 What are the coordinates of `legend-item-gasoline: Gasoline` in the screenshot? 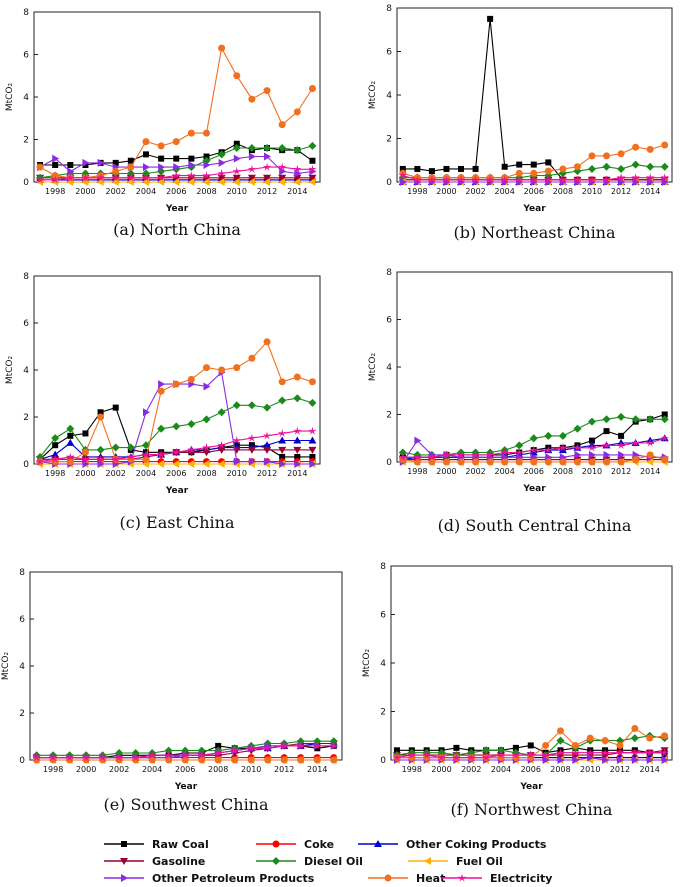 It's located at (154, 861).